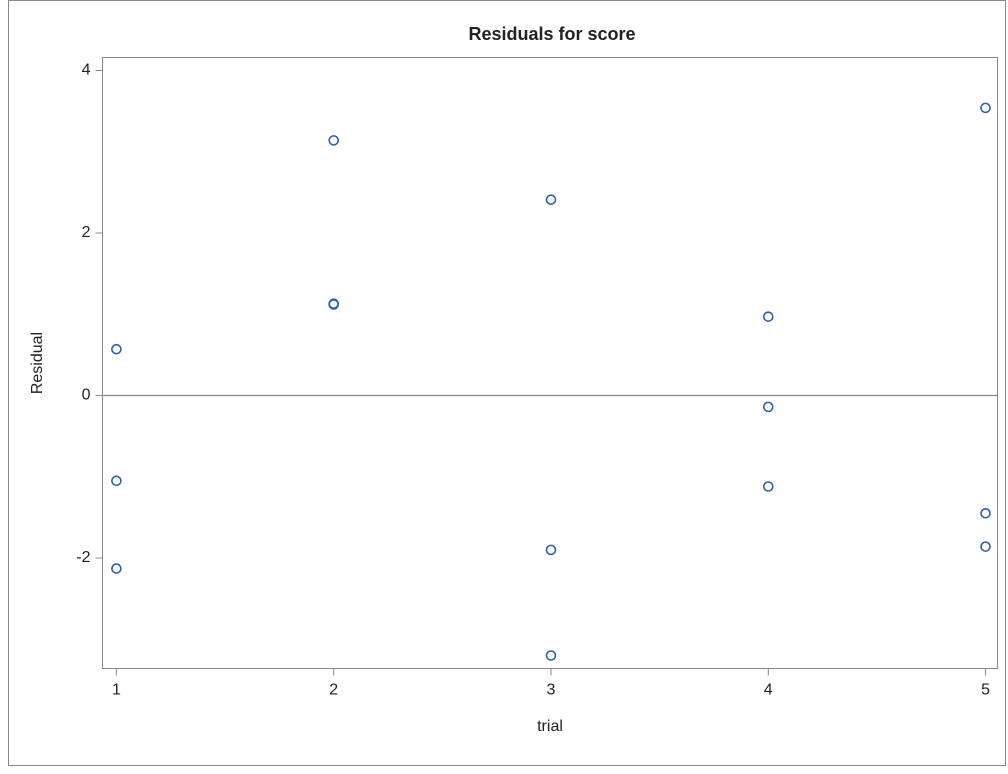 The height and width of the screenshot is (774, 1008). What do you see at coordinates (83, 557) in the screenshot?
I see `y-tick-label: -2` at bounding box center [83, 557].